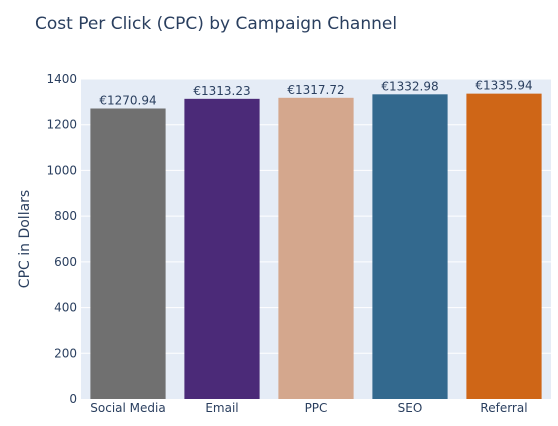  Describe the element at coordinates (316, 408) in the screenshot. I see `x-tick-label: PPC` at that location.